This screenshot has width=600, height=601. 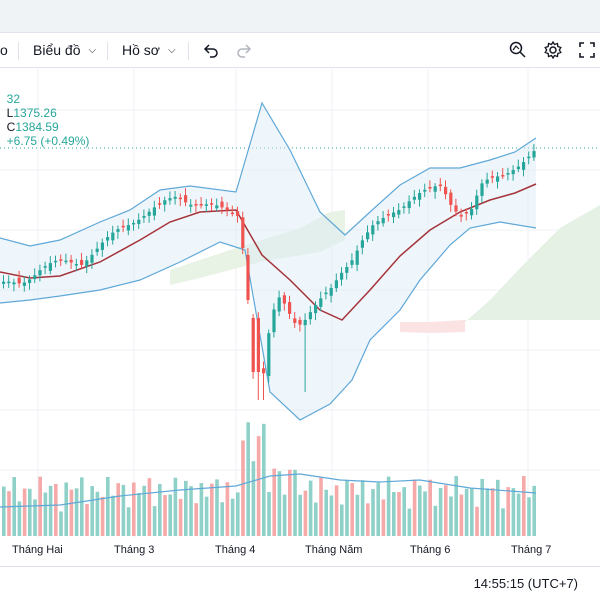 I want to click on search-icon, so click(x=518, y=50).